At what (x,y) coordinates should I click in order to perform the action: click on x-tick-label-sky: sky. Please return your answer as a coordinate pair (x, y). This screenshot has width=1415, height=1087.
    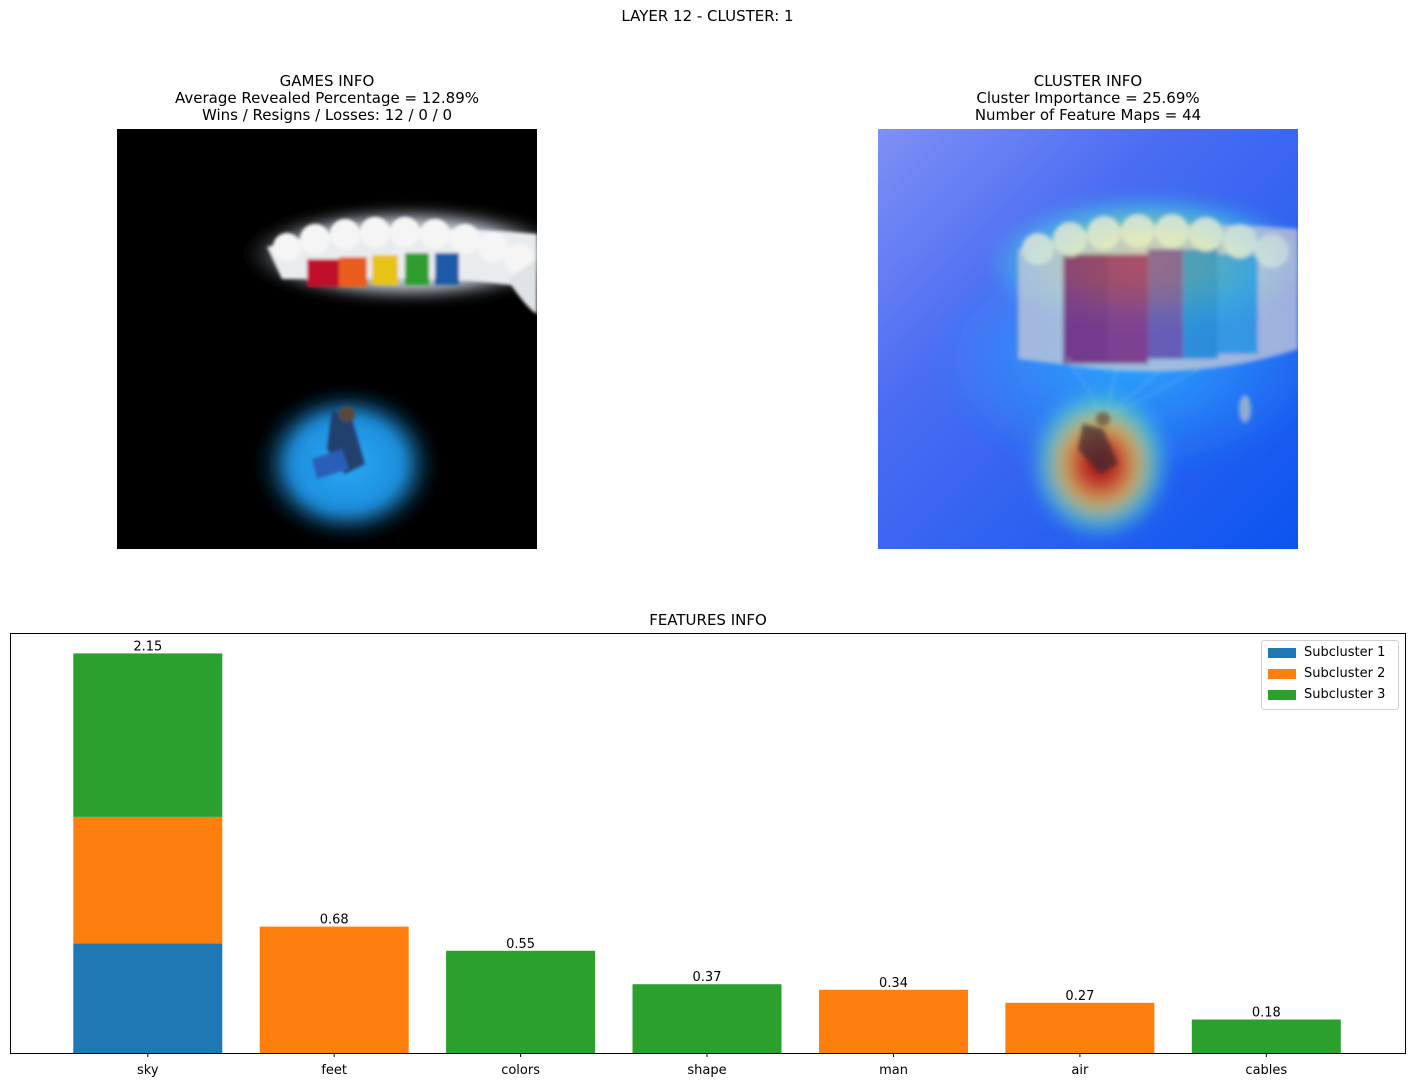
    Looking at the image, I should click on (148, 1070).